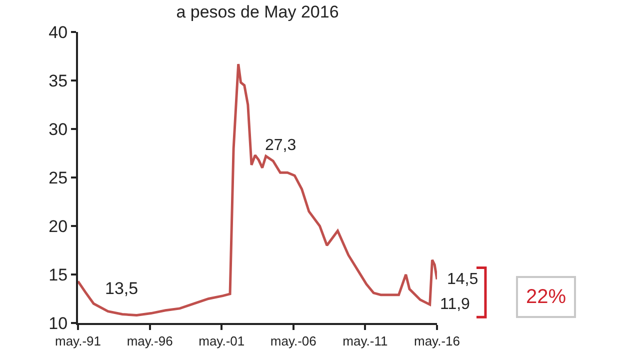  I want to click on y-tick-label: 10, so click(58, 323).